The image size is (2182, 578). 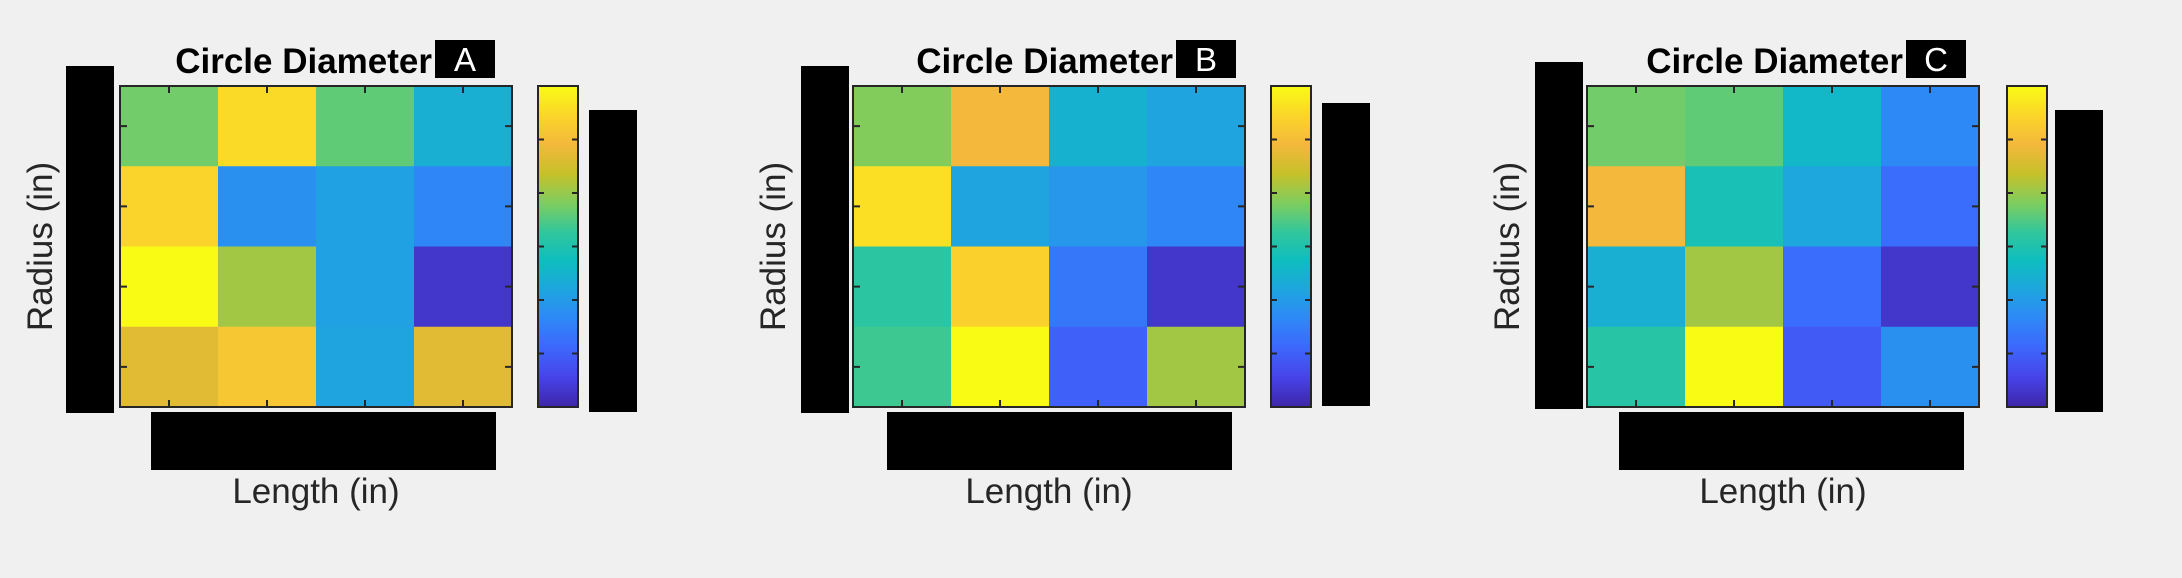 I want to click on panel-label: C, so click(x=1936, y=59).